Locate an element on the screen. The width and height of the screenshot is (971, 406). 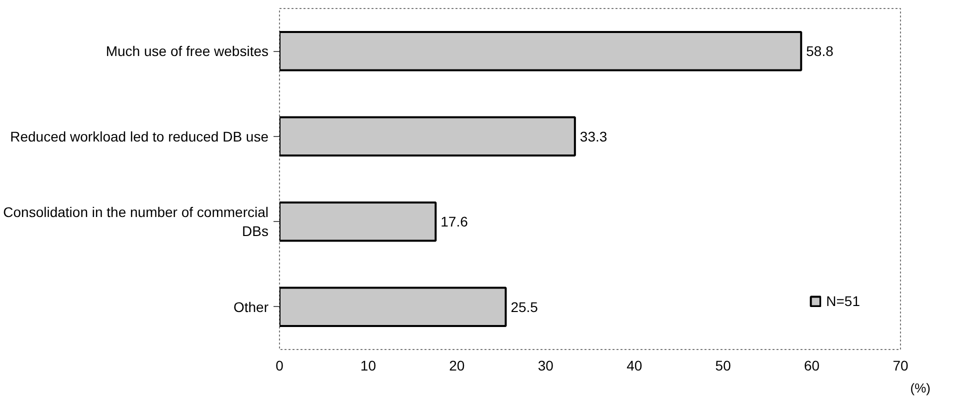
data-label: 25.5 is located at coordinates (524, 306).